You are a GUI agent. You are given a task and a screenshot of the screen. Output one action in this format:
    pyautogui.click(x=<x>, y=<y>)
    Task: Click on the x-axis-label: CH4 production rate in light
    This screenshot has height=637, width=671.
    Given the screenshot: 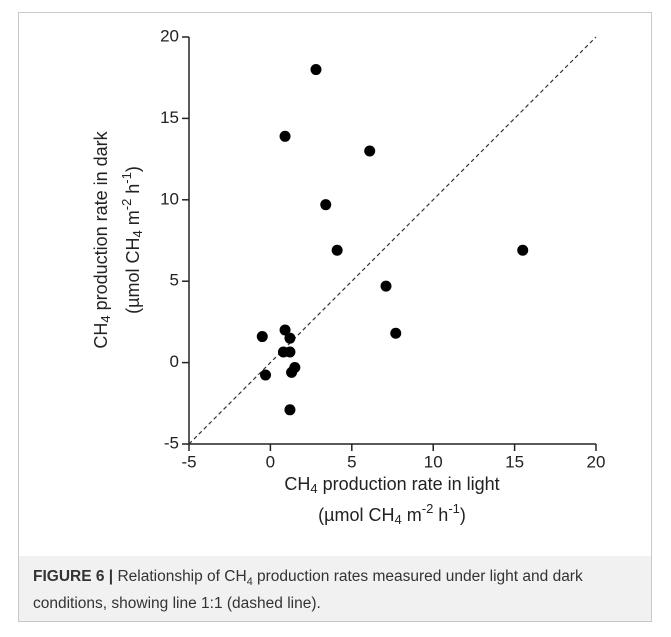 What is the action you would take?
    pyautogui.click(x=391, y=485)
    